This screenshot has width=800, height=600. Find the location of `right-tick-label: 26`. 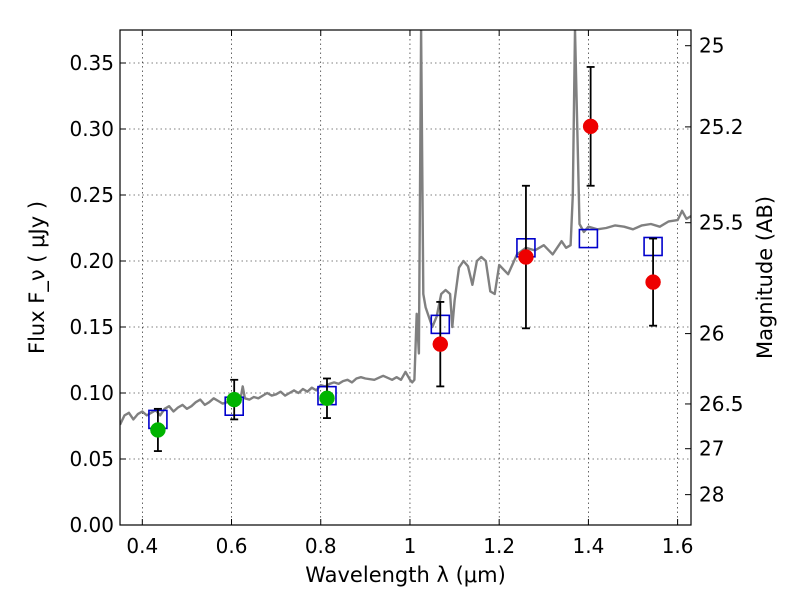

right-tick-label: 26 is located at coordinates (711, 334).